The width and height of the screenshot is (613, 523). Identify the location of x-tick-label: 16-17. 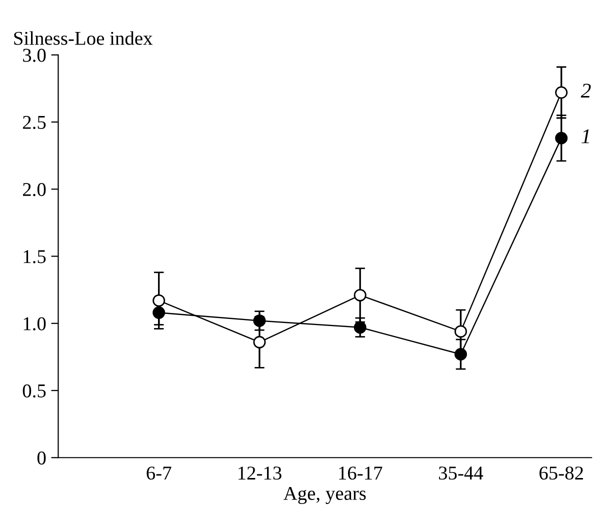
(360, 473).